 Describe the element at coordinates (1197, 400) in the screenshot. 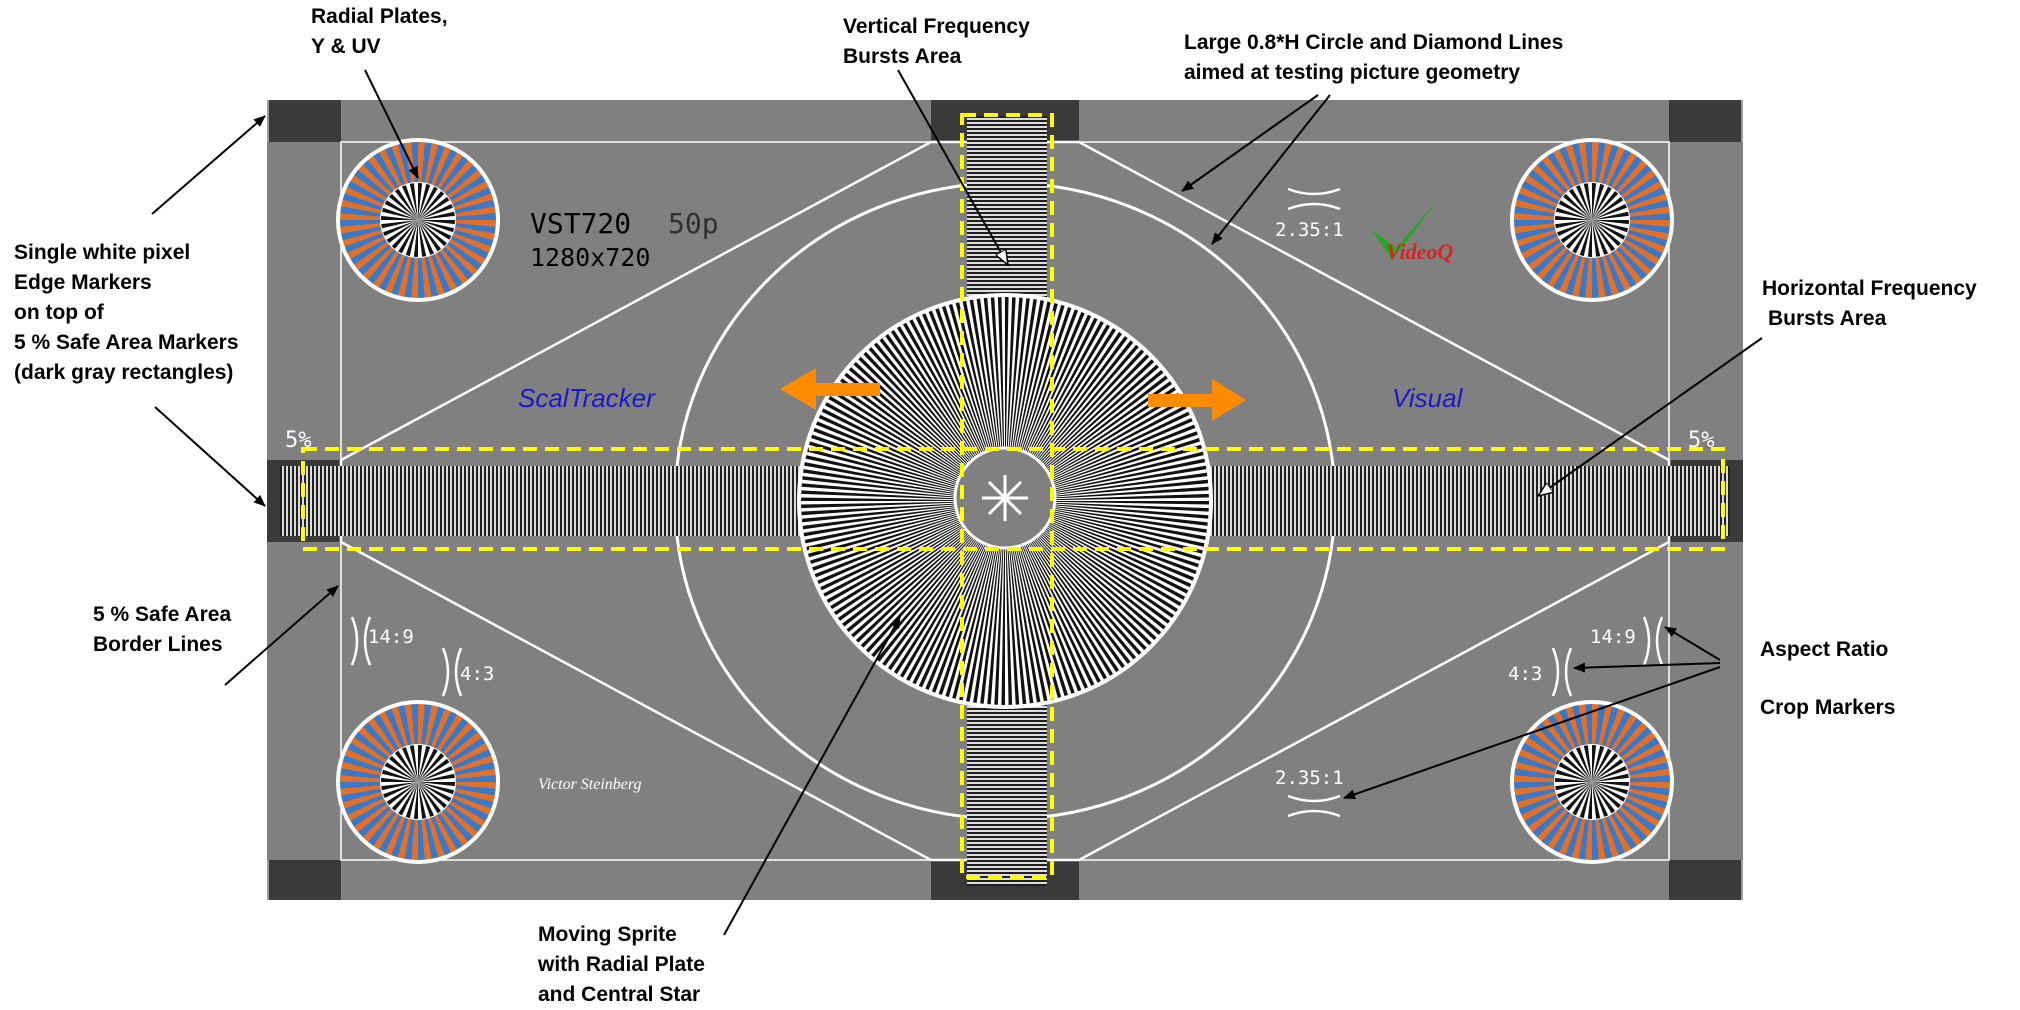

I see `right-motion-arrow-icon` at that location.